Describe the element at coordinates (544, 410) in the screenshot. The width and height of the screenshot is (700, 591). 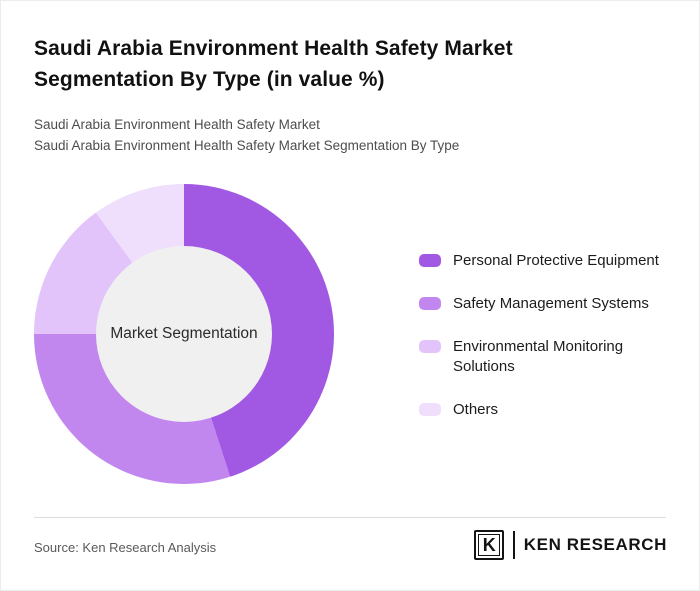
I see `legend-item: Others` at that location.